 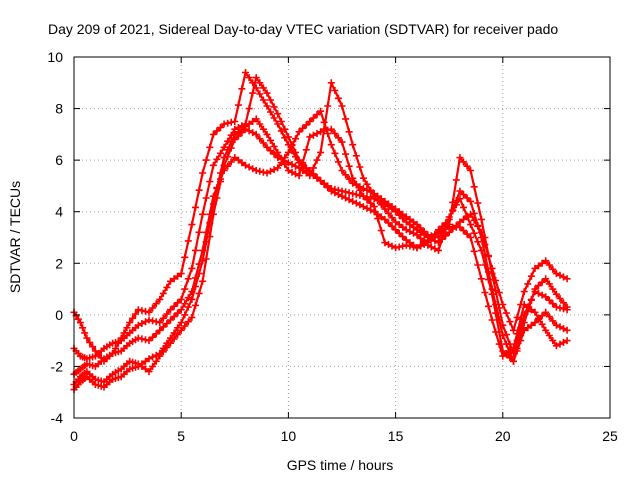 What do you see at coordinates (610, 436) in the screenshot?
I see `x-tick-label: 25` at bounding box center [610, 436].